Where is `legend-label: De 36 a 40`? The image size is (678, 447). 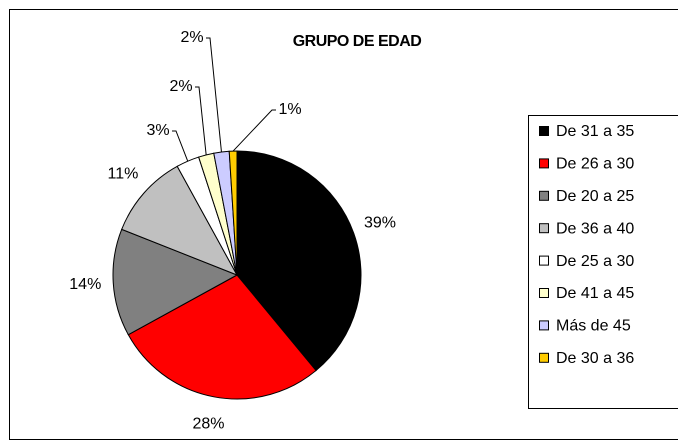
legend-label: De 36 a 40 is located at coordinates (595, 228).